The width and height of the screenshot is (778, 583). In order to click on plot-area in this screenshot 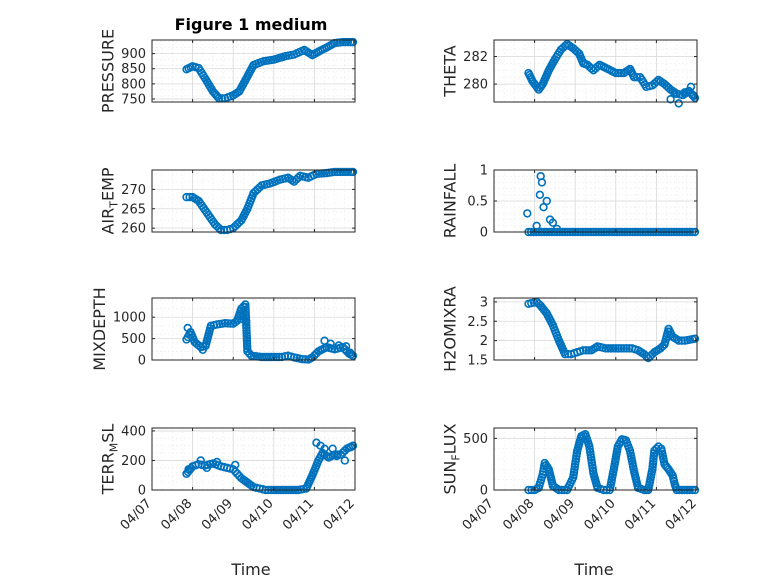, I will do `click(595, 71)`.